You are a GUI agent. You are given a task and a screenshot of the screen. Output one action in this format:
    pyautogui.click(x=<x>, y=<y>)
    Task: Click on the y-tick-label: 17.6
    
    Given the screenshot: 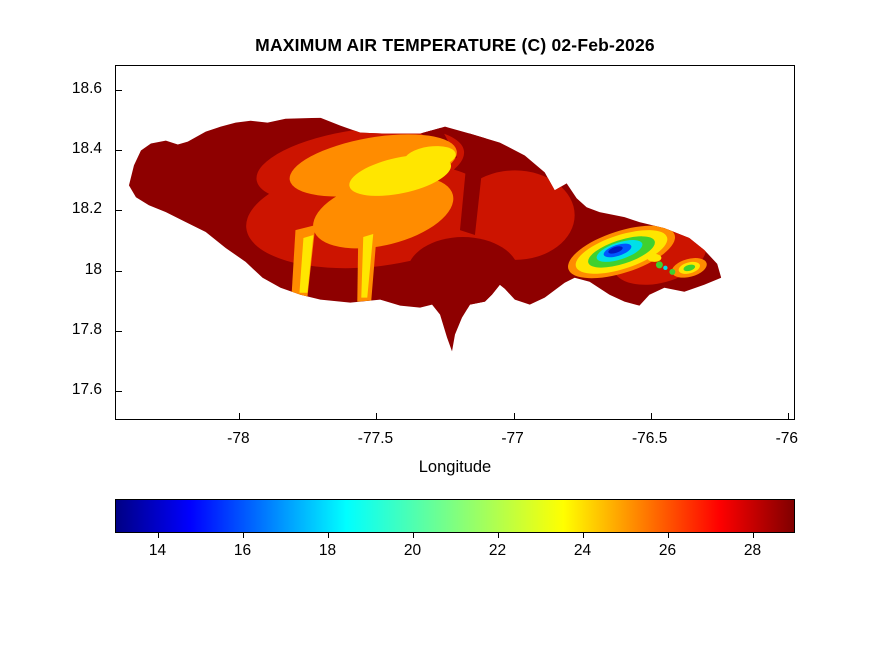 What is the action you would take?
    pyautogui.click(x=86, y=389)
    